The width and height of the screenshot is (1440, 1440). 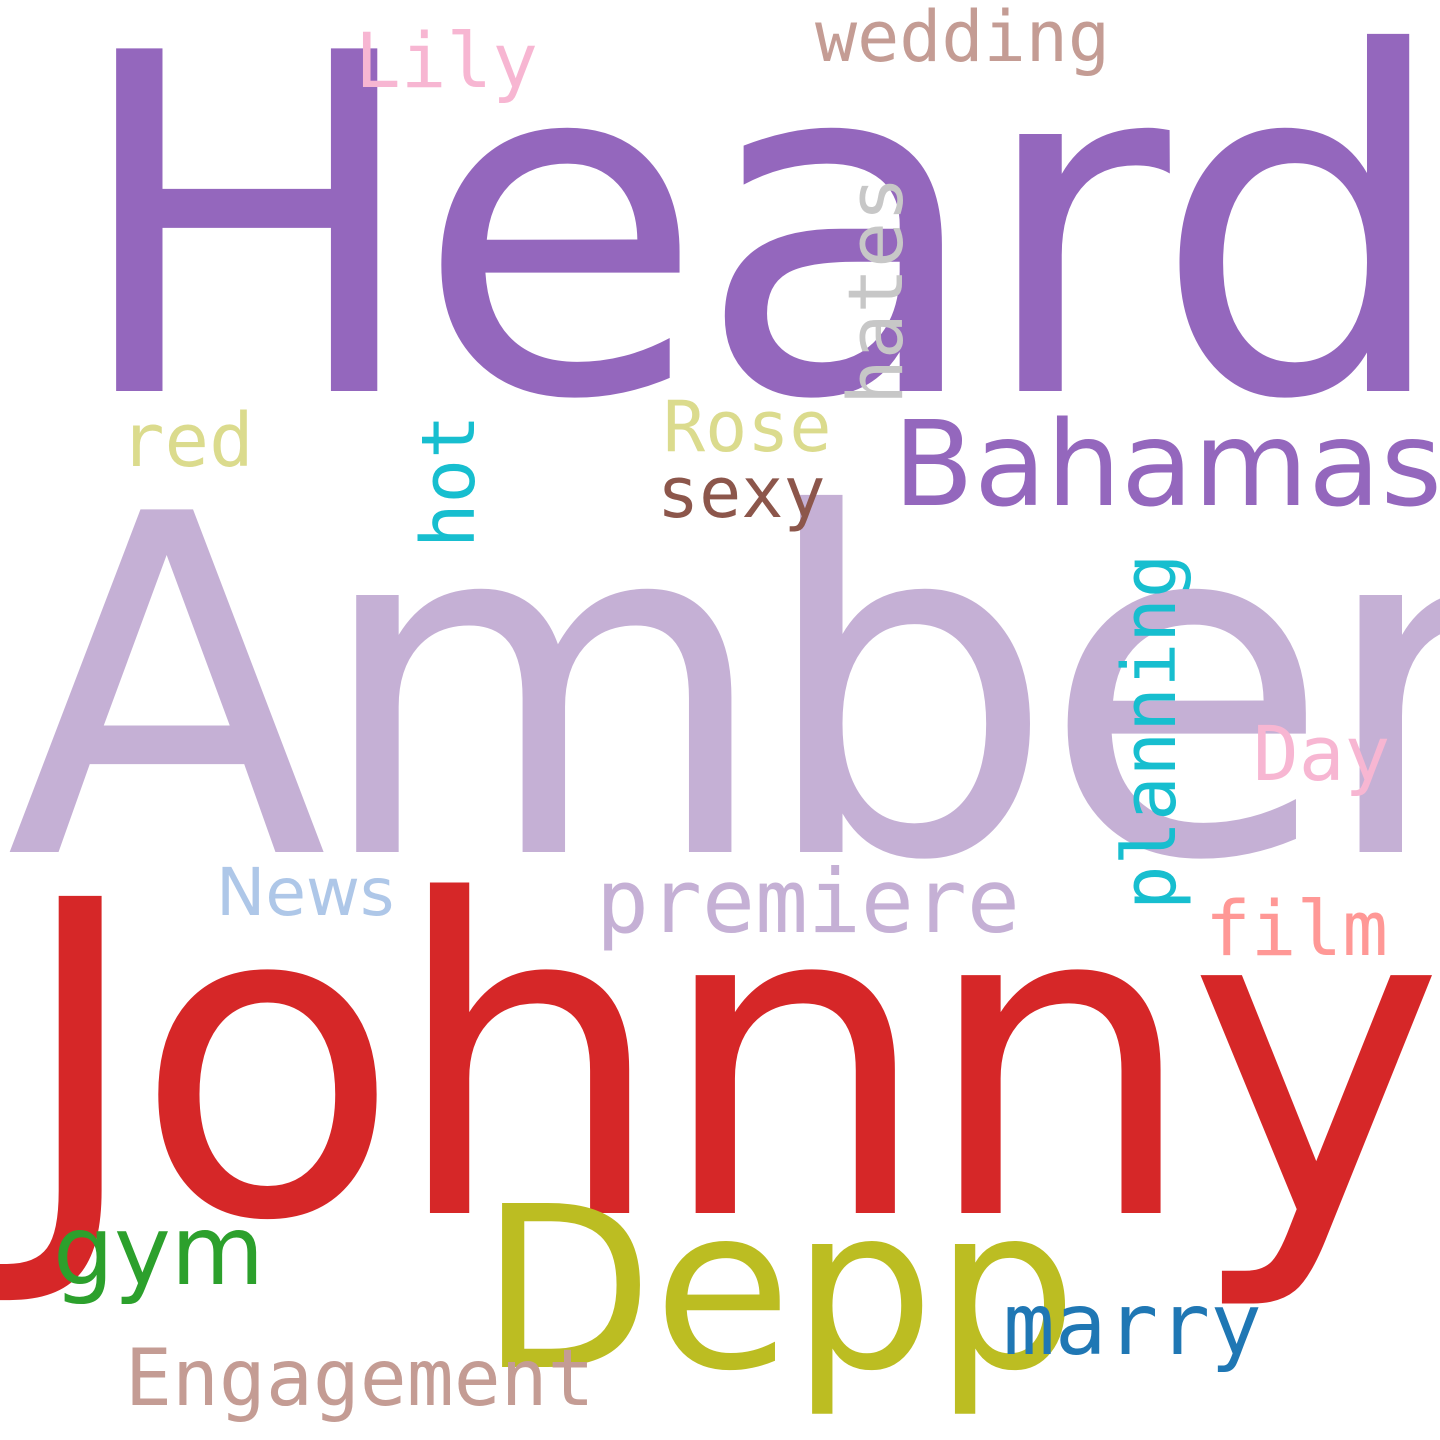 I want to click on word-hates: hates, so click(x=875, y=290).